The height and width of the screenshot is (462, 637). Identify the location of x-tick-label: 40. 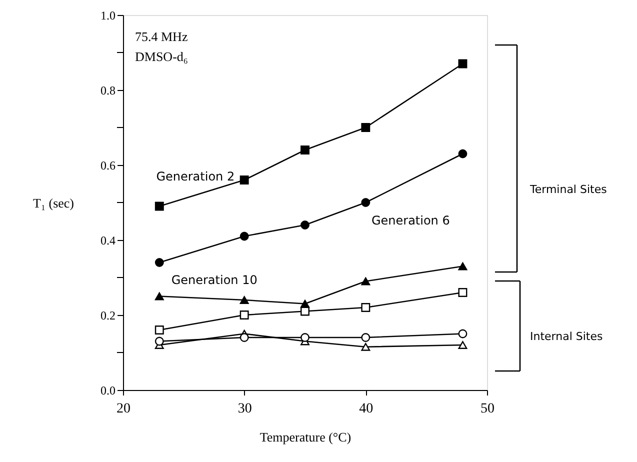
(366, 409).